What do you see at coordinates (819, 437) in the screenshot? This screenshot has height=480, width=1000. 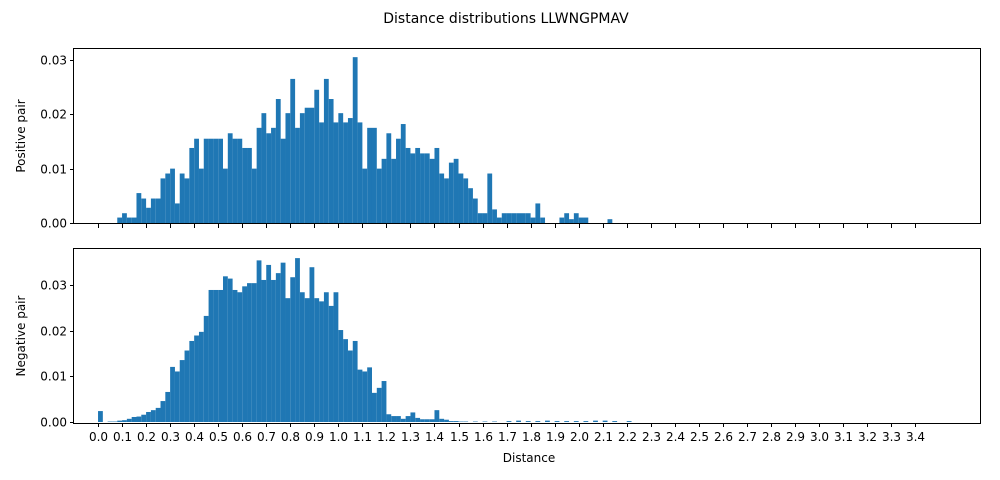 I see `negative-xtick-label-30: 3.0` at bounding box center [819, 437].